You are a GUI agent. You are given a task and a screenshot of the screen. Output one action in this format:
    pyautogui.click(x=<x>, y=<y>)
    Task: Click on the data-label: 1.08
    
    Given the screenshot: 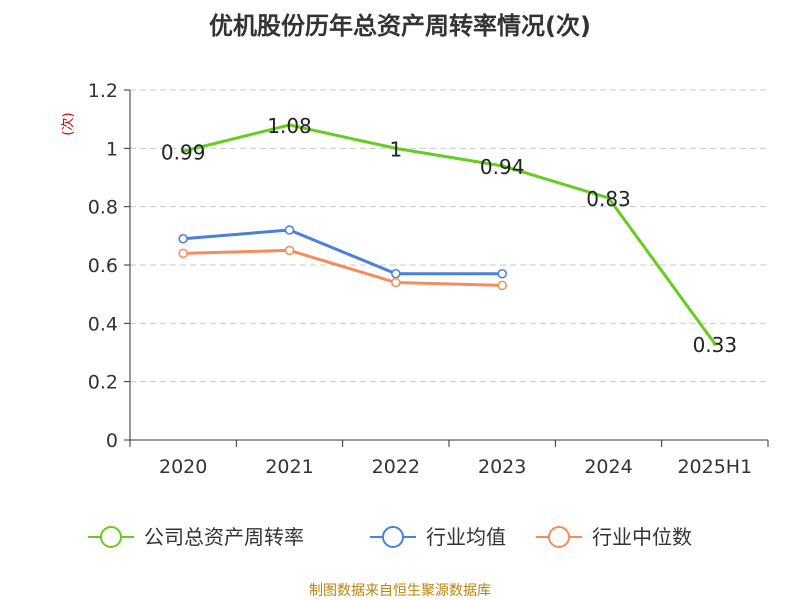 What is the action you would take?
    pyautogui.click(x=289, y=126)
    